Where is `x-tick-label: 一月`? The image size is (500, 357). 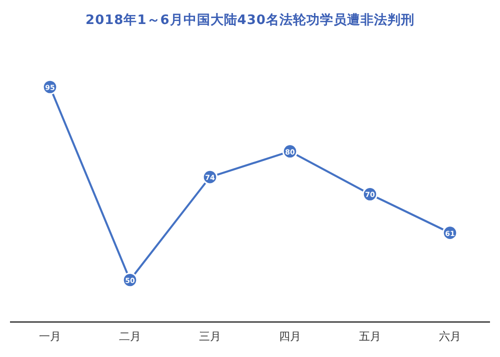 x-tick-label: 一月 is located at coordinates (50, 336).